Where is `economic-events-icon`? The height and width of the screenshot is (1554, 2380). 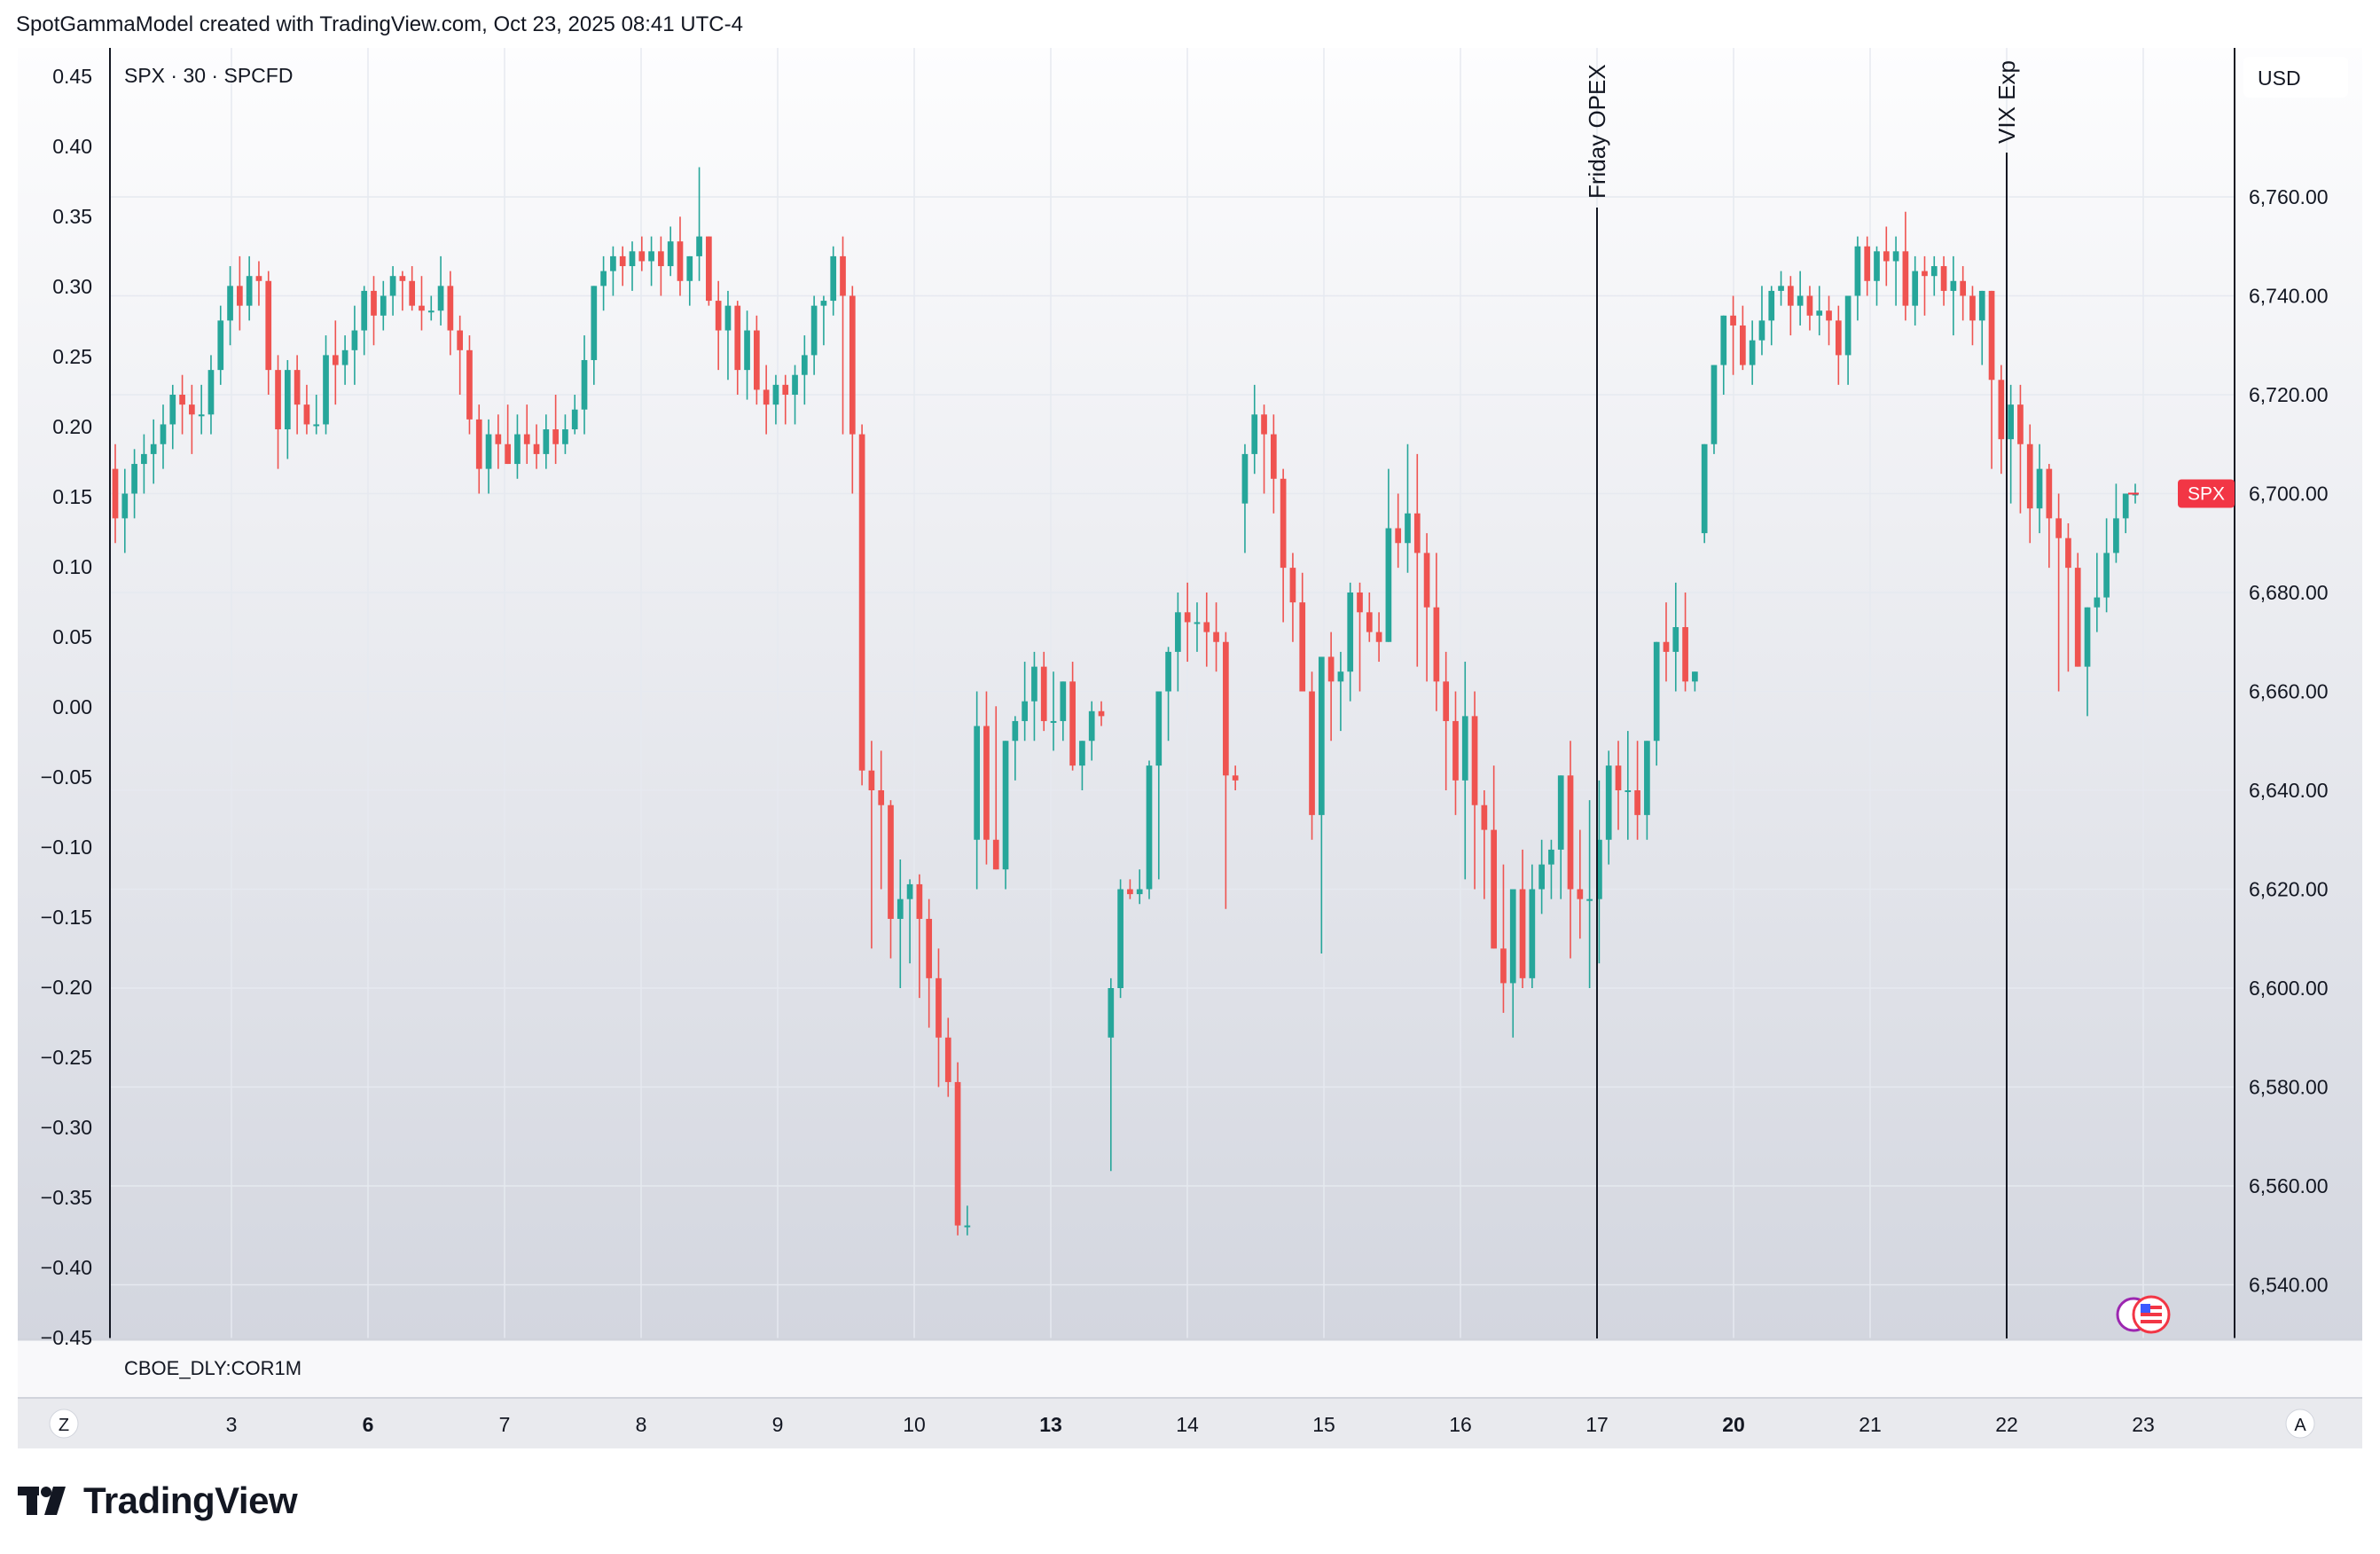
economic-events-icon is located at coordinates (2143, 1314).